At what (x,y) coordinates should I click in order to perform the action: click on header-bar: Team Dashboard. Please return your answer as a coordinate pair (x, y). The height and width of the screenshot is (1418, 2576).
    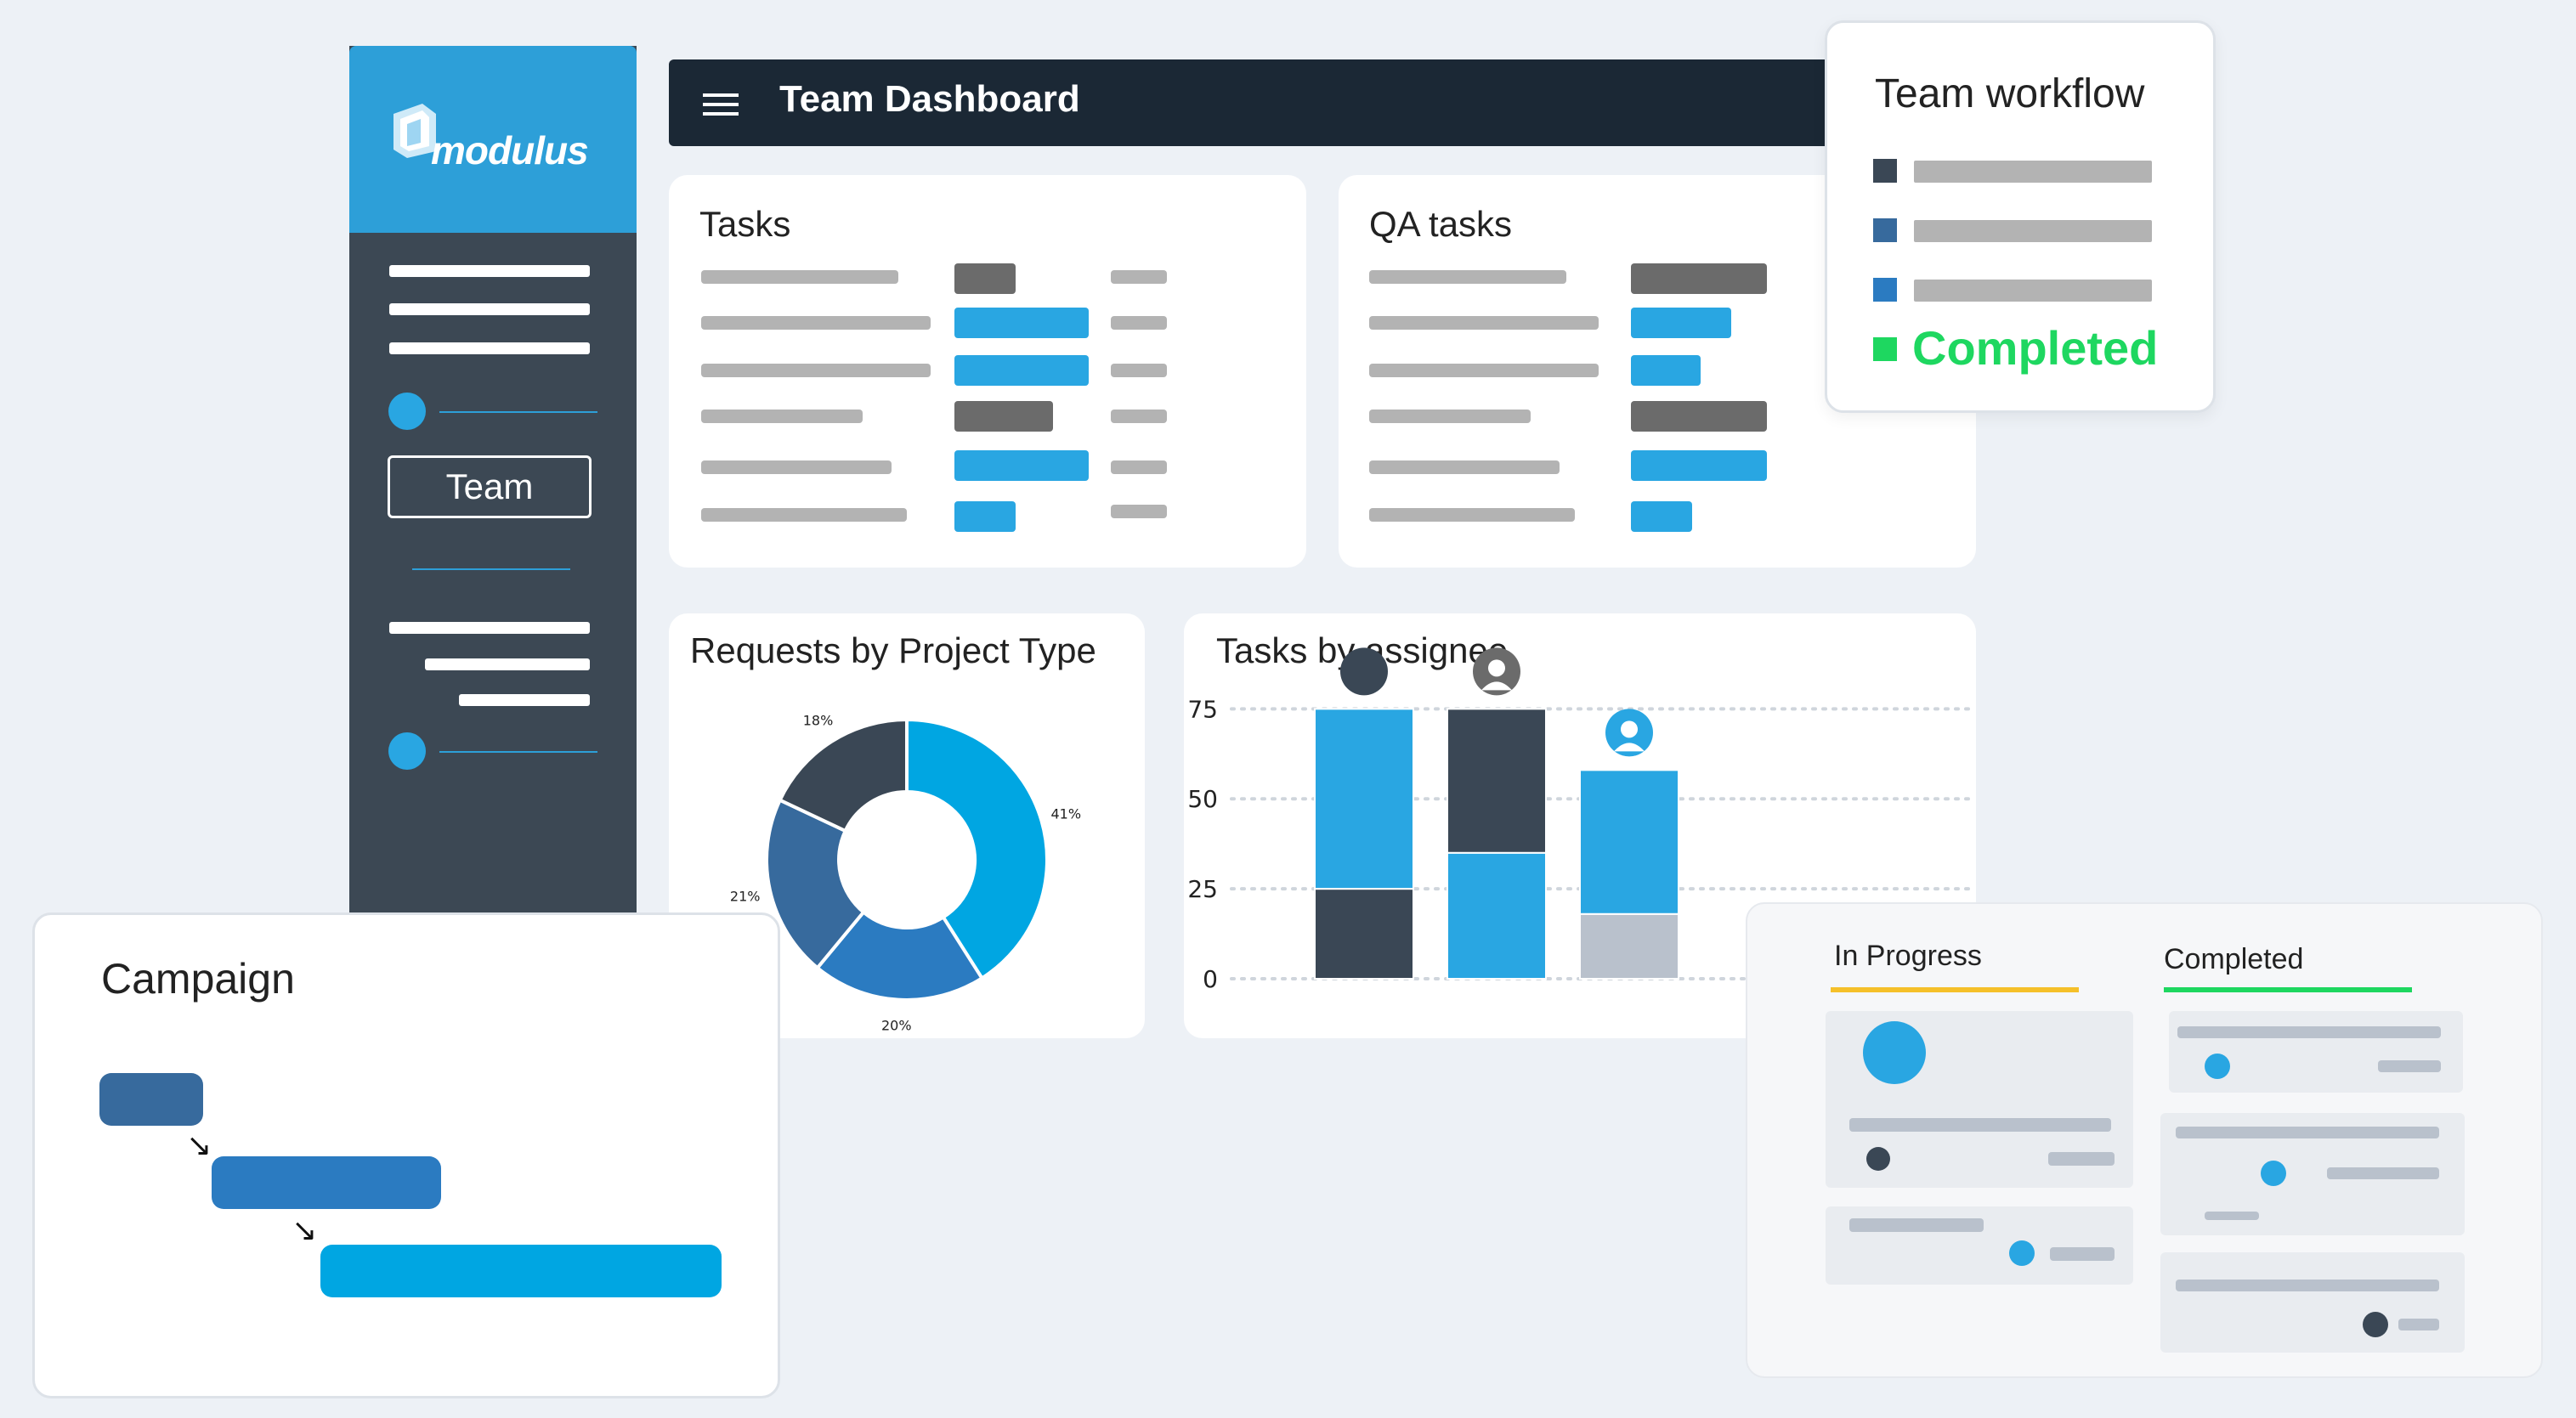
    Looking at the image, I should click on (1272, 103).